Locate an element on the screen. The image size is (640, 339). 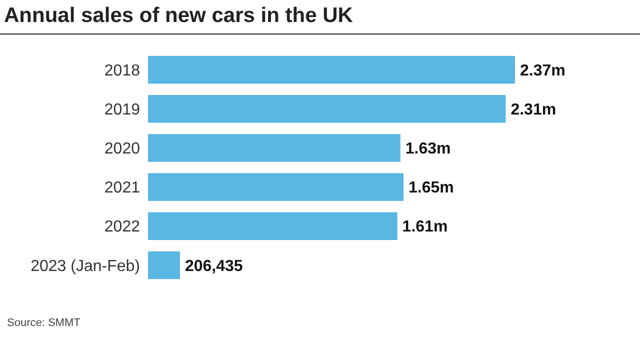
y-tick-label: 2021 is located at coordinates (122, 188).